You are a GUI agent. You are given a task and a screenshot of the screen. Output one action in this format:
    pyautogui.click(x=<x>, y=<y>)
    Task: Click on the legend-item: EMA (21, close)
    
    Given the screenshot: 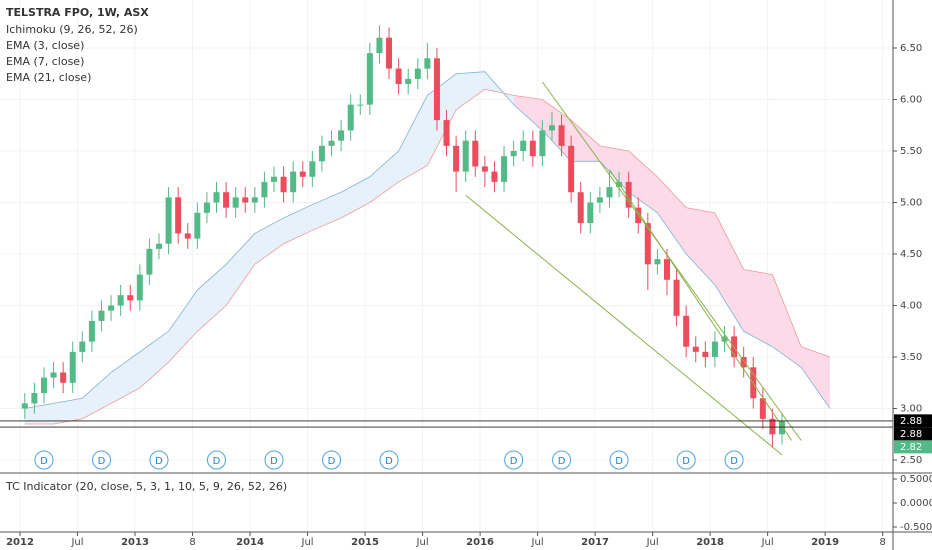 What is the action you would take?
    pyautogui.click(x=48, y=77)
    